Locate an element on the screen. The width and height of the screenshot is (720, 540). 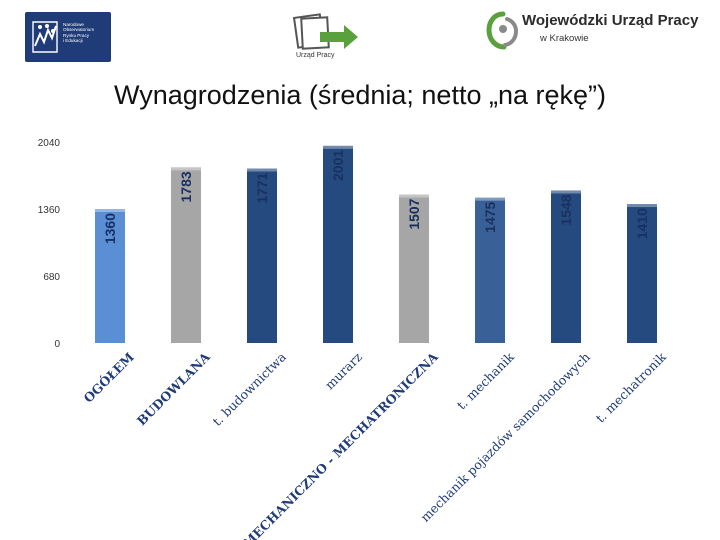
y-tick-label: 0 is located at coordinates (57, 344).